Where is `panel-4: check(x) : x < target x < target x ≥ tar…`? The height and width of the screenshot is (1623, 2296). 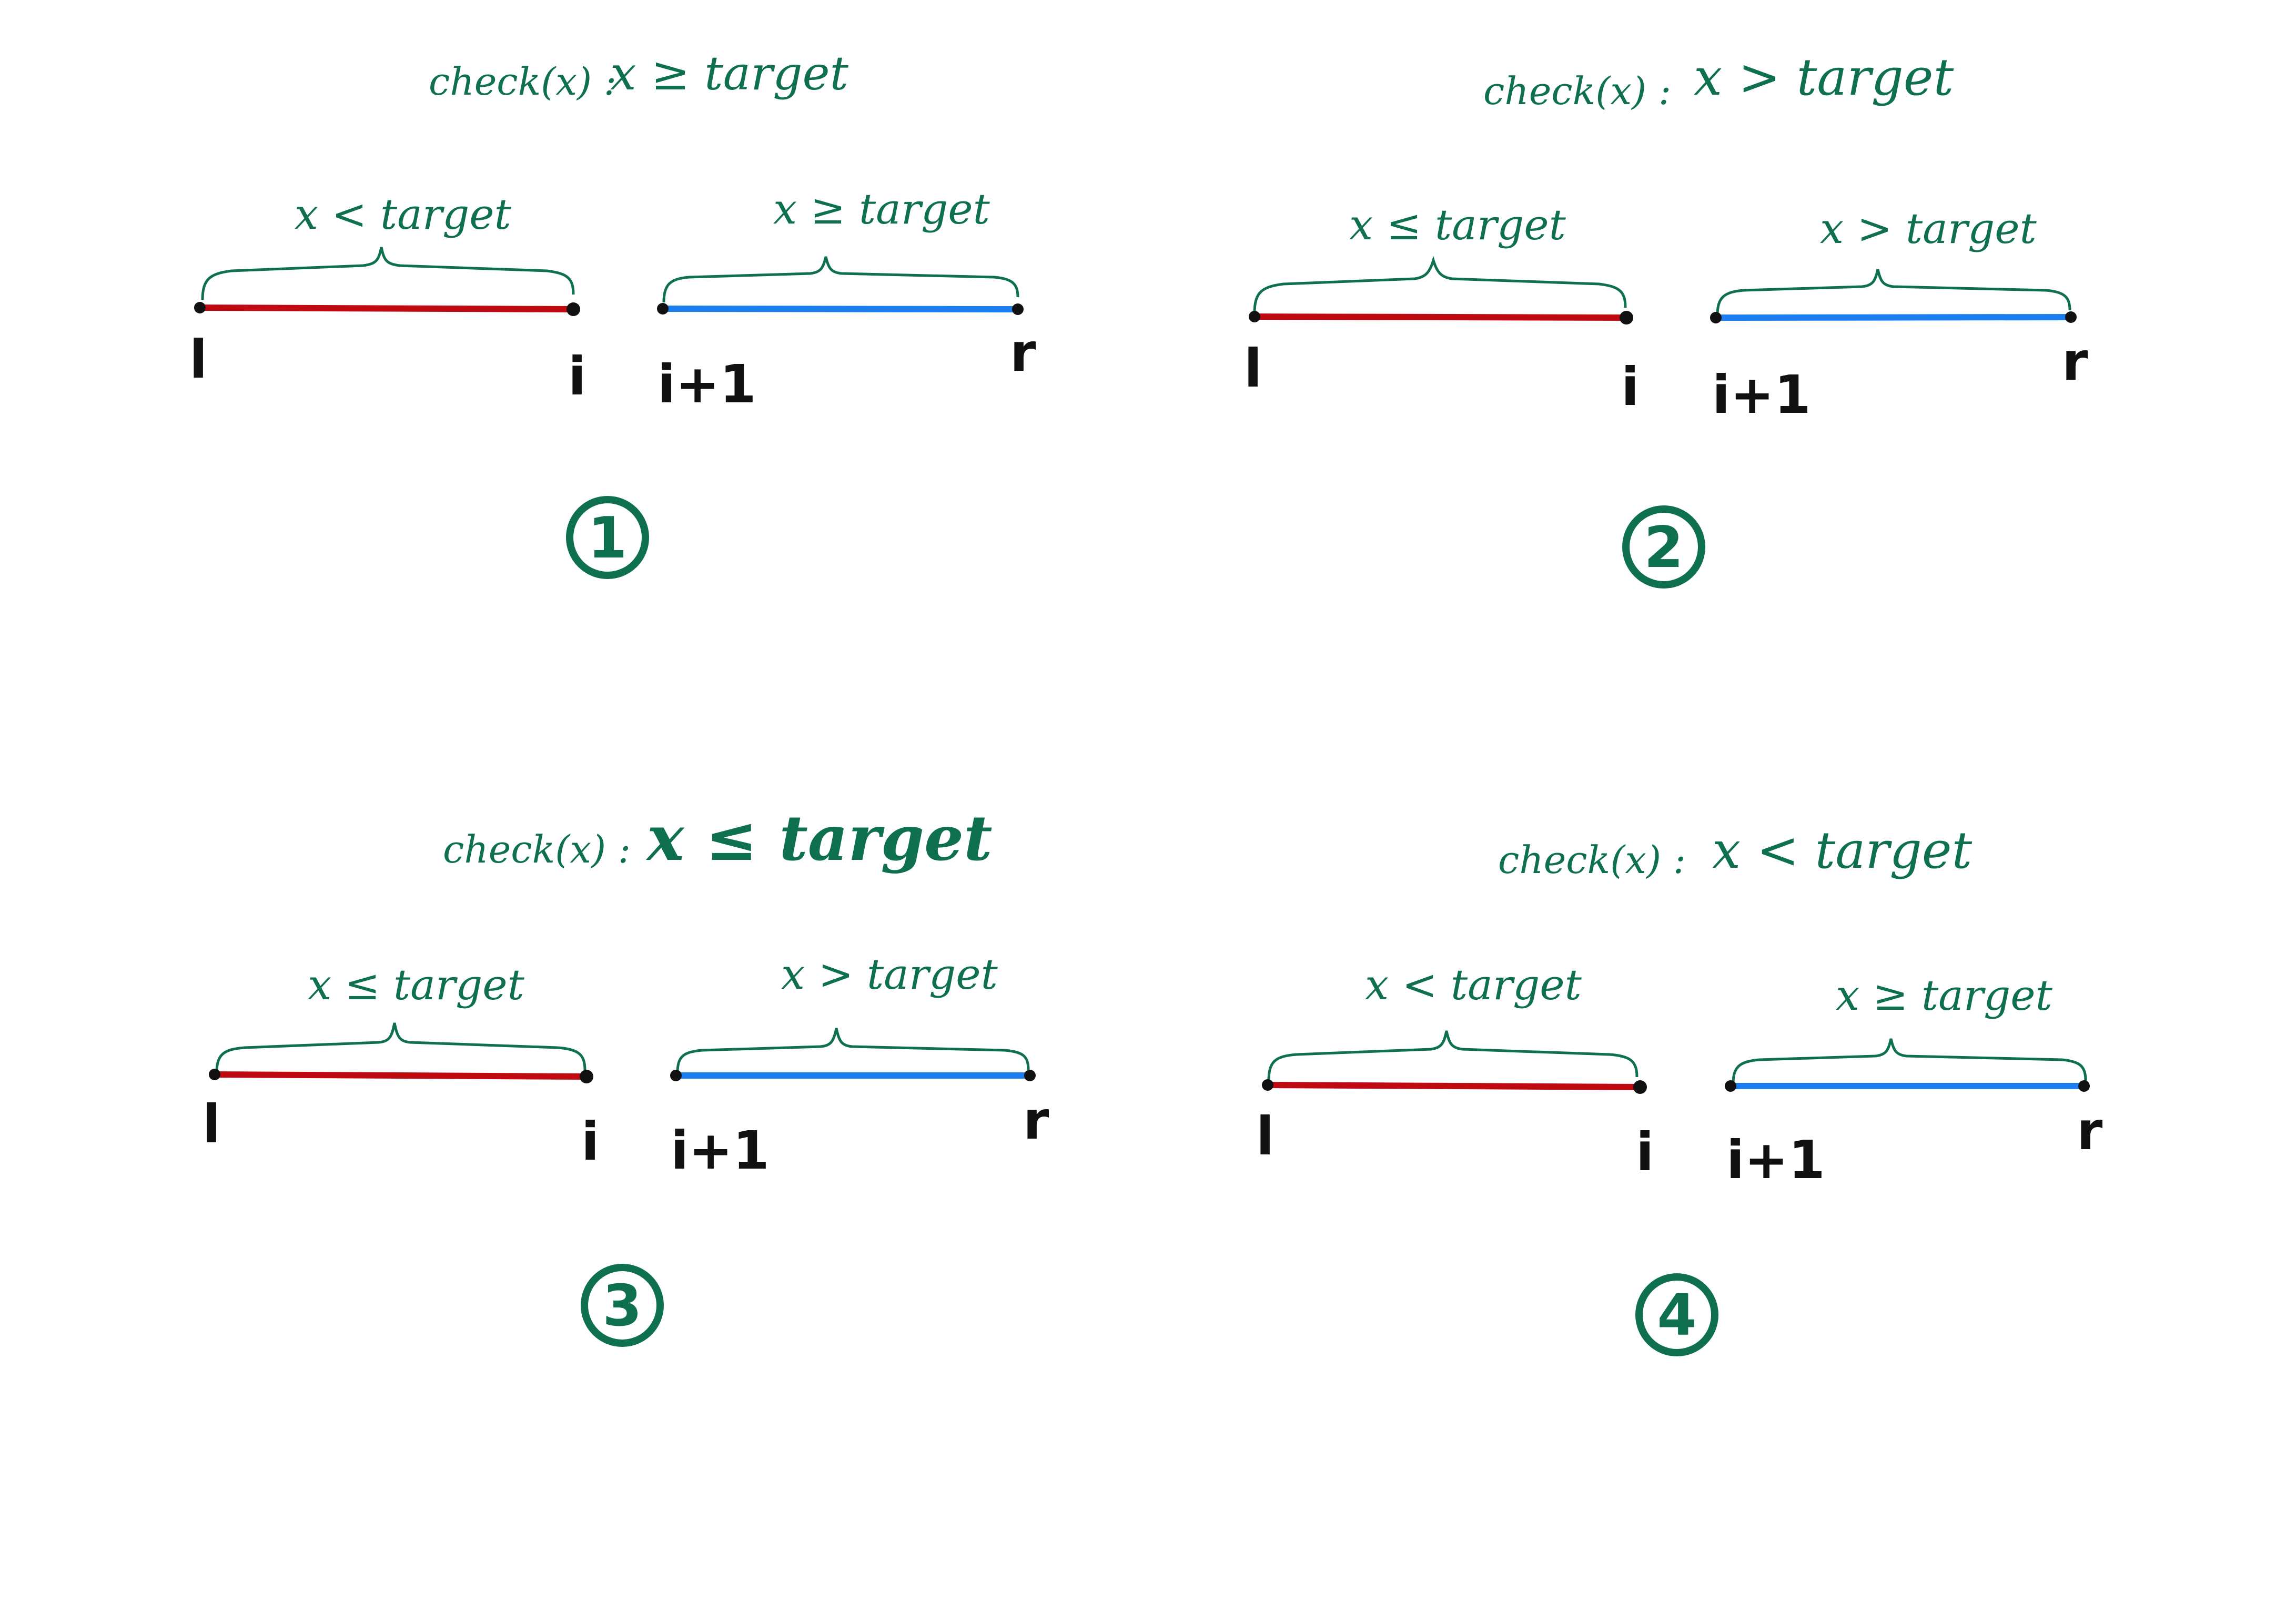
panel-4: check(x) : x < target x < target x ≥ tar… is located at coordinates (1679, 1088).